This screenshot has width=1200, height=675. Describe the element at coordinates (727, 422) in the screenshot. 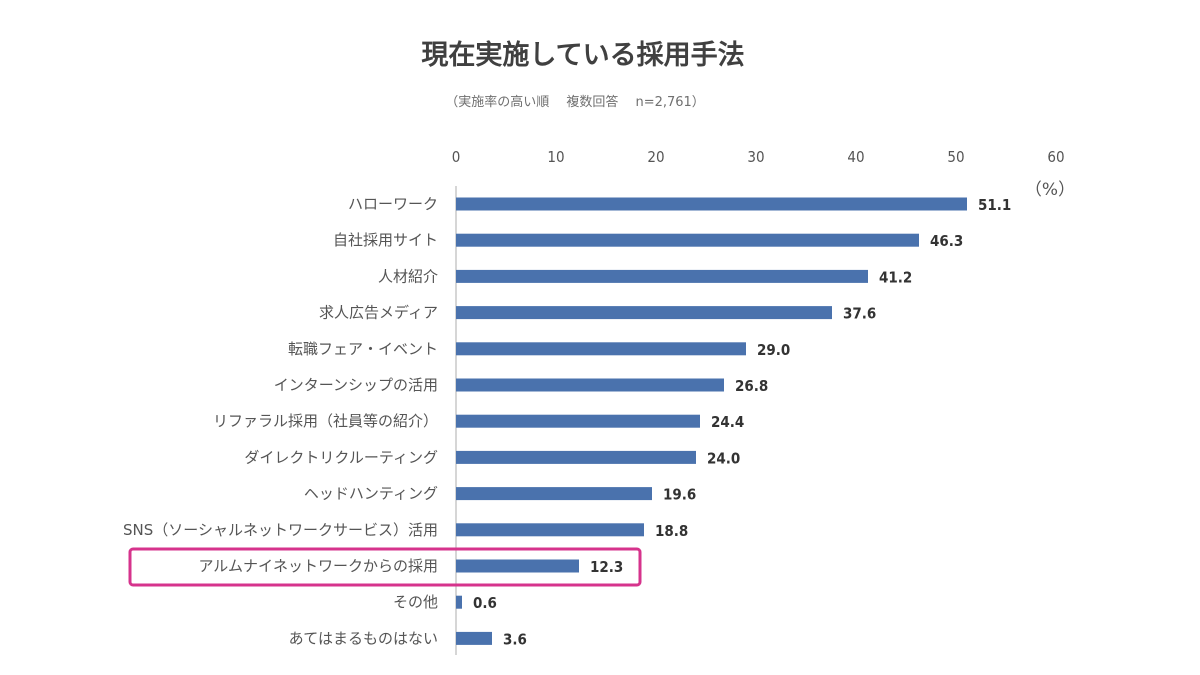

I see `value-label: 24.4` at that location.